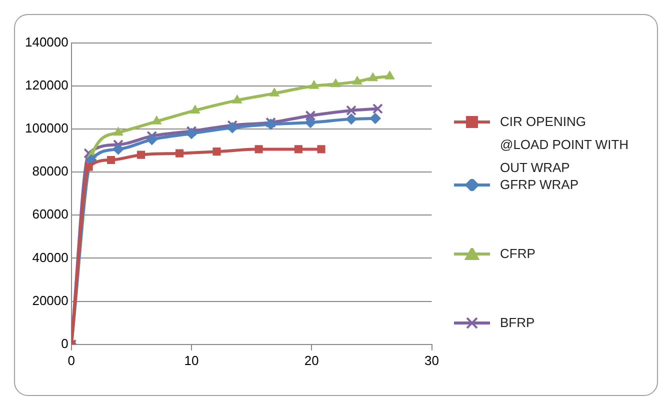  I want to click on legend-label: BFRP, so click(518, 323).